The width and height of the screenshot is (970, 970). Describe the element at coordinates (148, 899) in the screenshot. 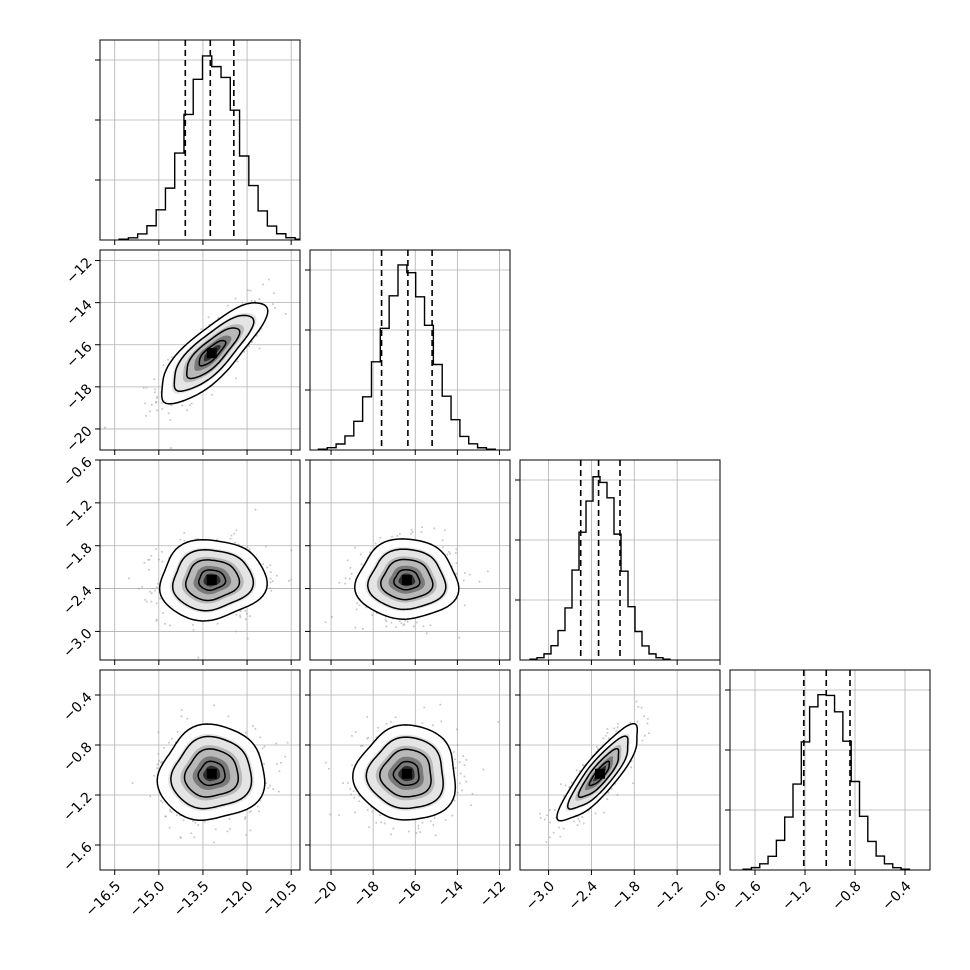

I see `x-tick-label: −15.0` at that location.